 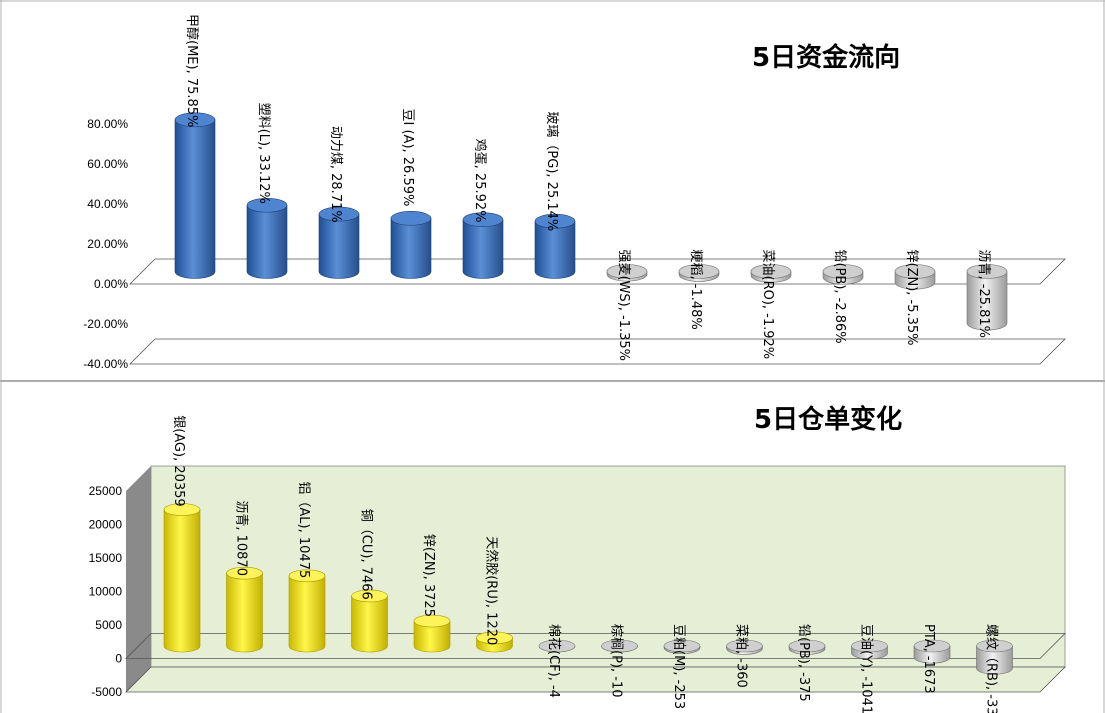 I want to click on y-tick-label: -5000, so click(x=106, y=692).